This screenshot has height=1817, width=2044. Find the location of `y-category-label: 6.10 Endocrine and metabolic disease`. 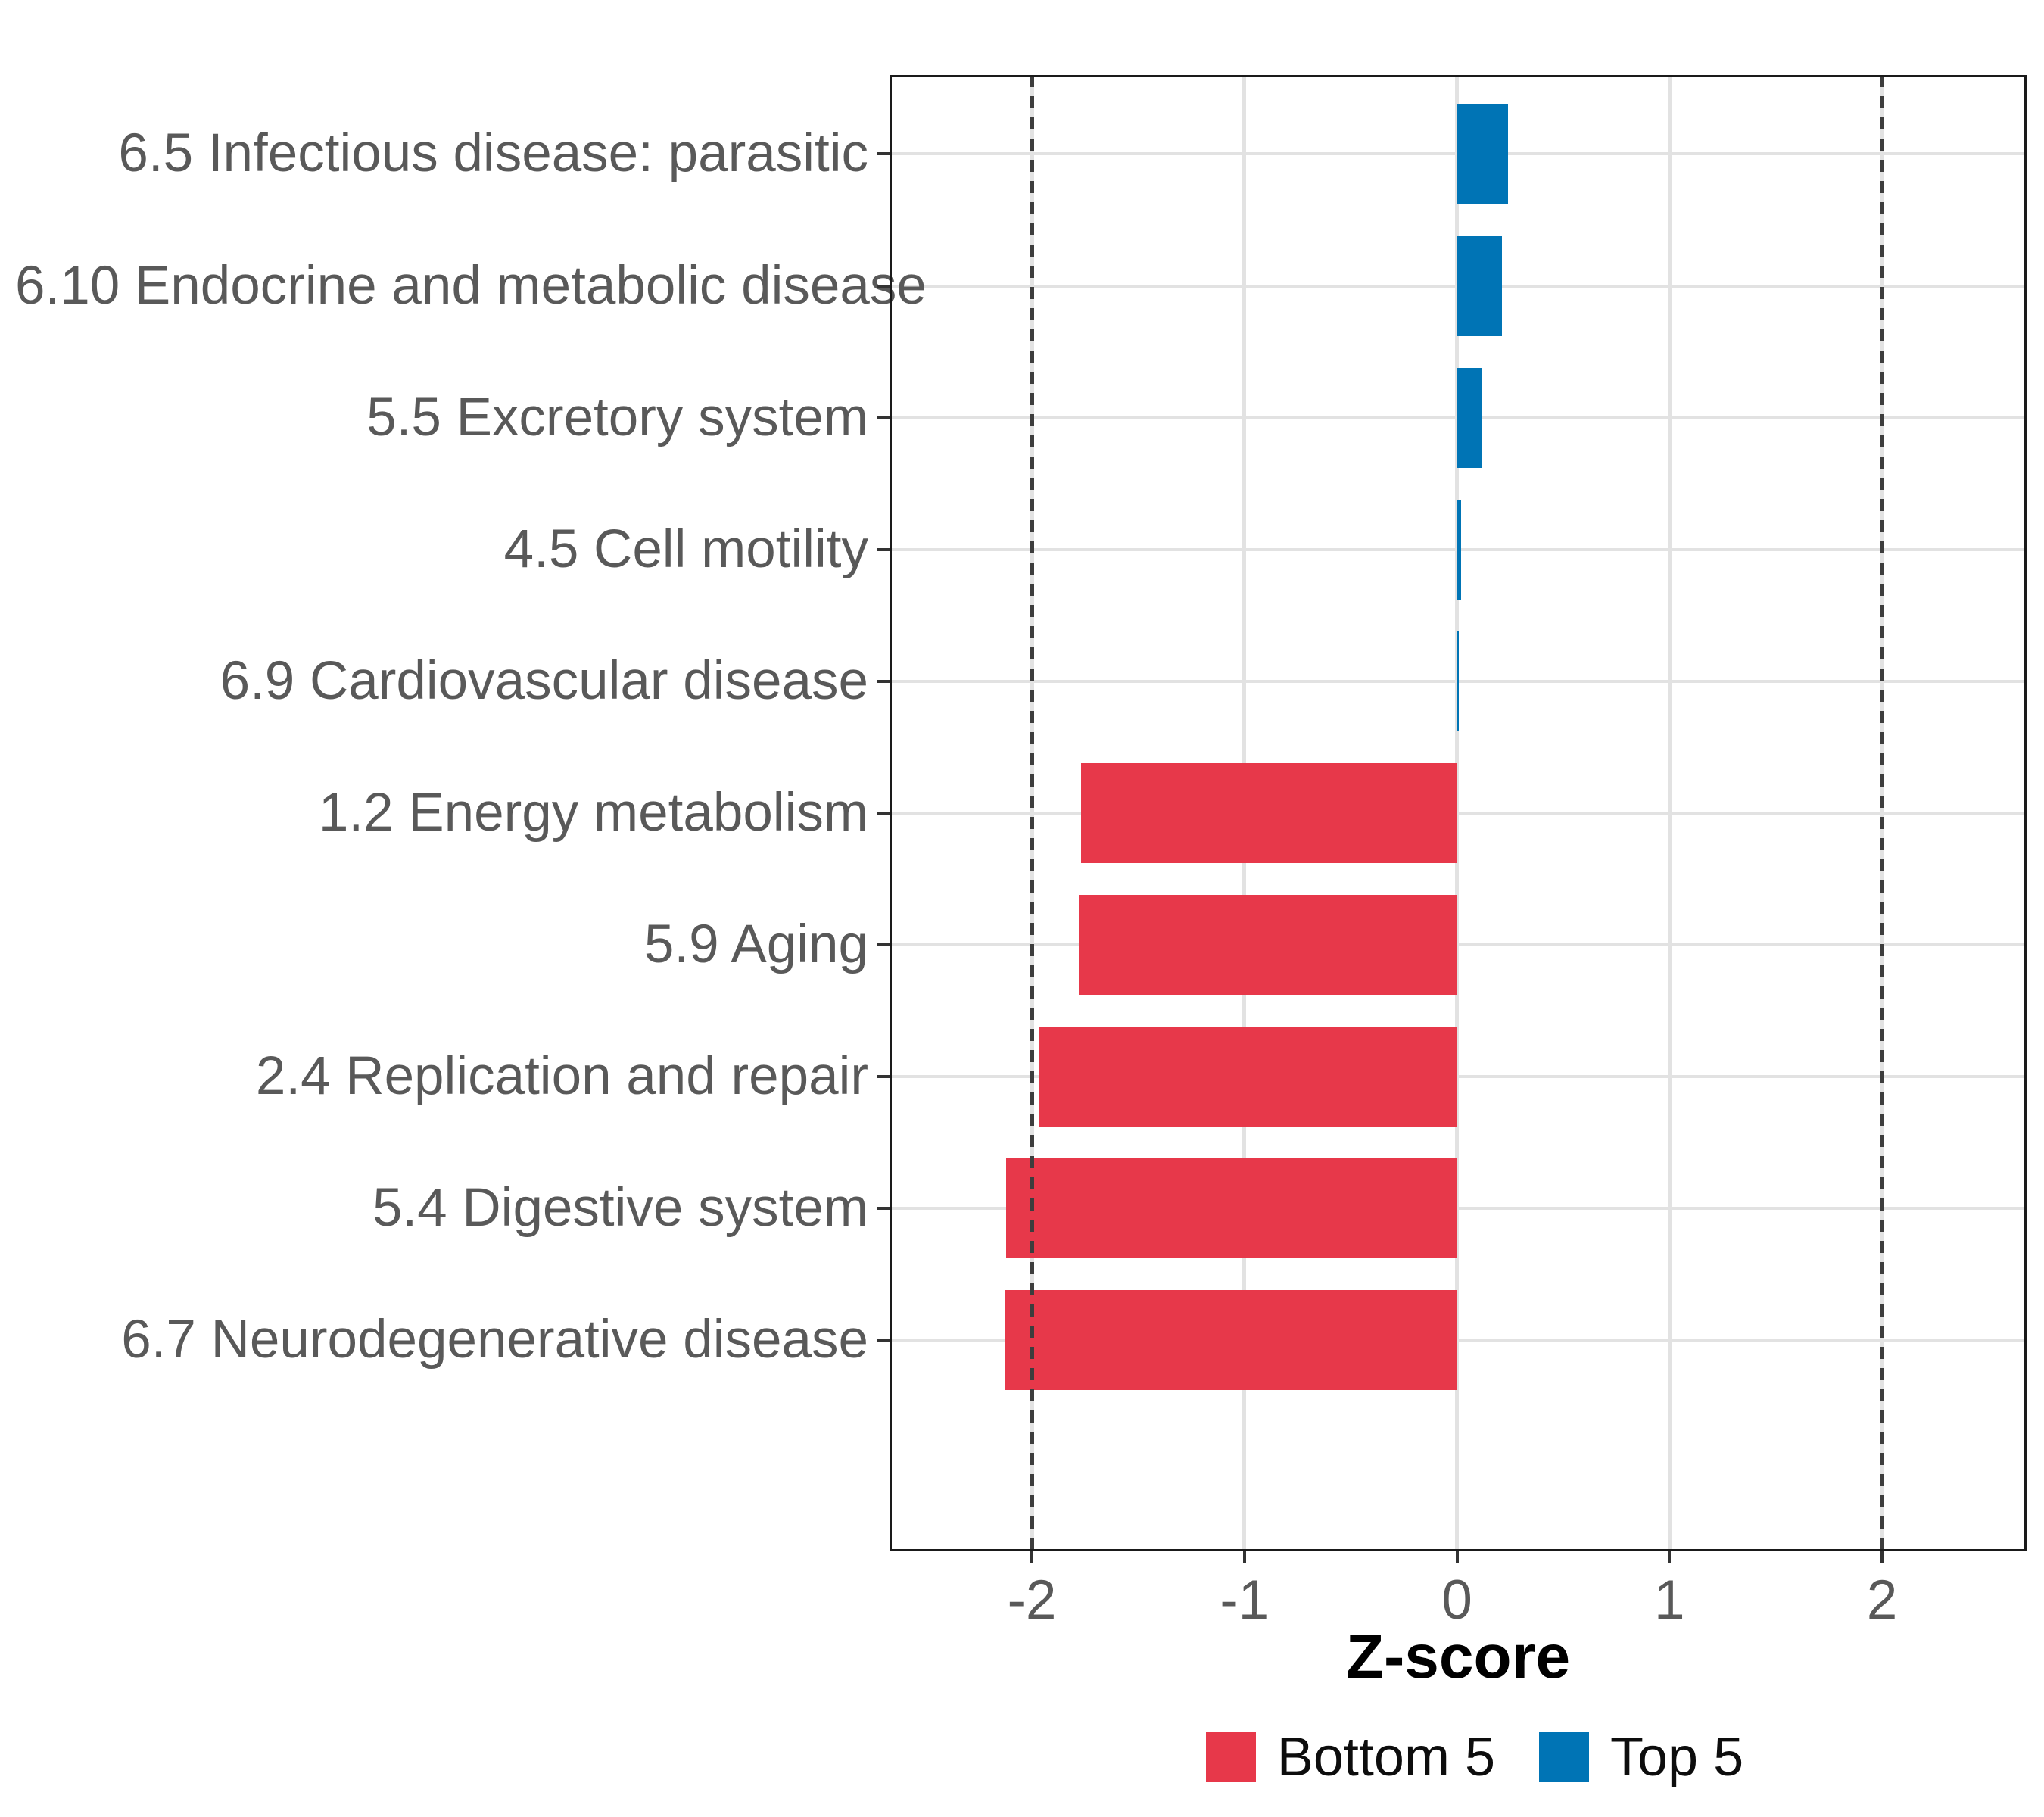

y-category-label: 6.10 Endocrine and metabolic disease is located at coordinates (471, 285).